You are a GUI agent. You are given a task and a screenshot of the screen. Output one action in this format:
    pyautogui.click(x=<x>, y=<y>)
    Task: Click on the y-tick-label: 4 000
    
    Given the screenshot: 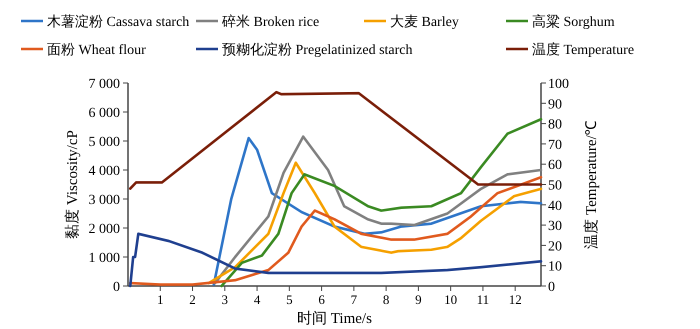 What is the action you would take?
    pyautogui.click(x=104, y=171)
    